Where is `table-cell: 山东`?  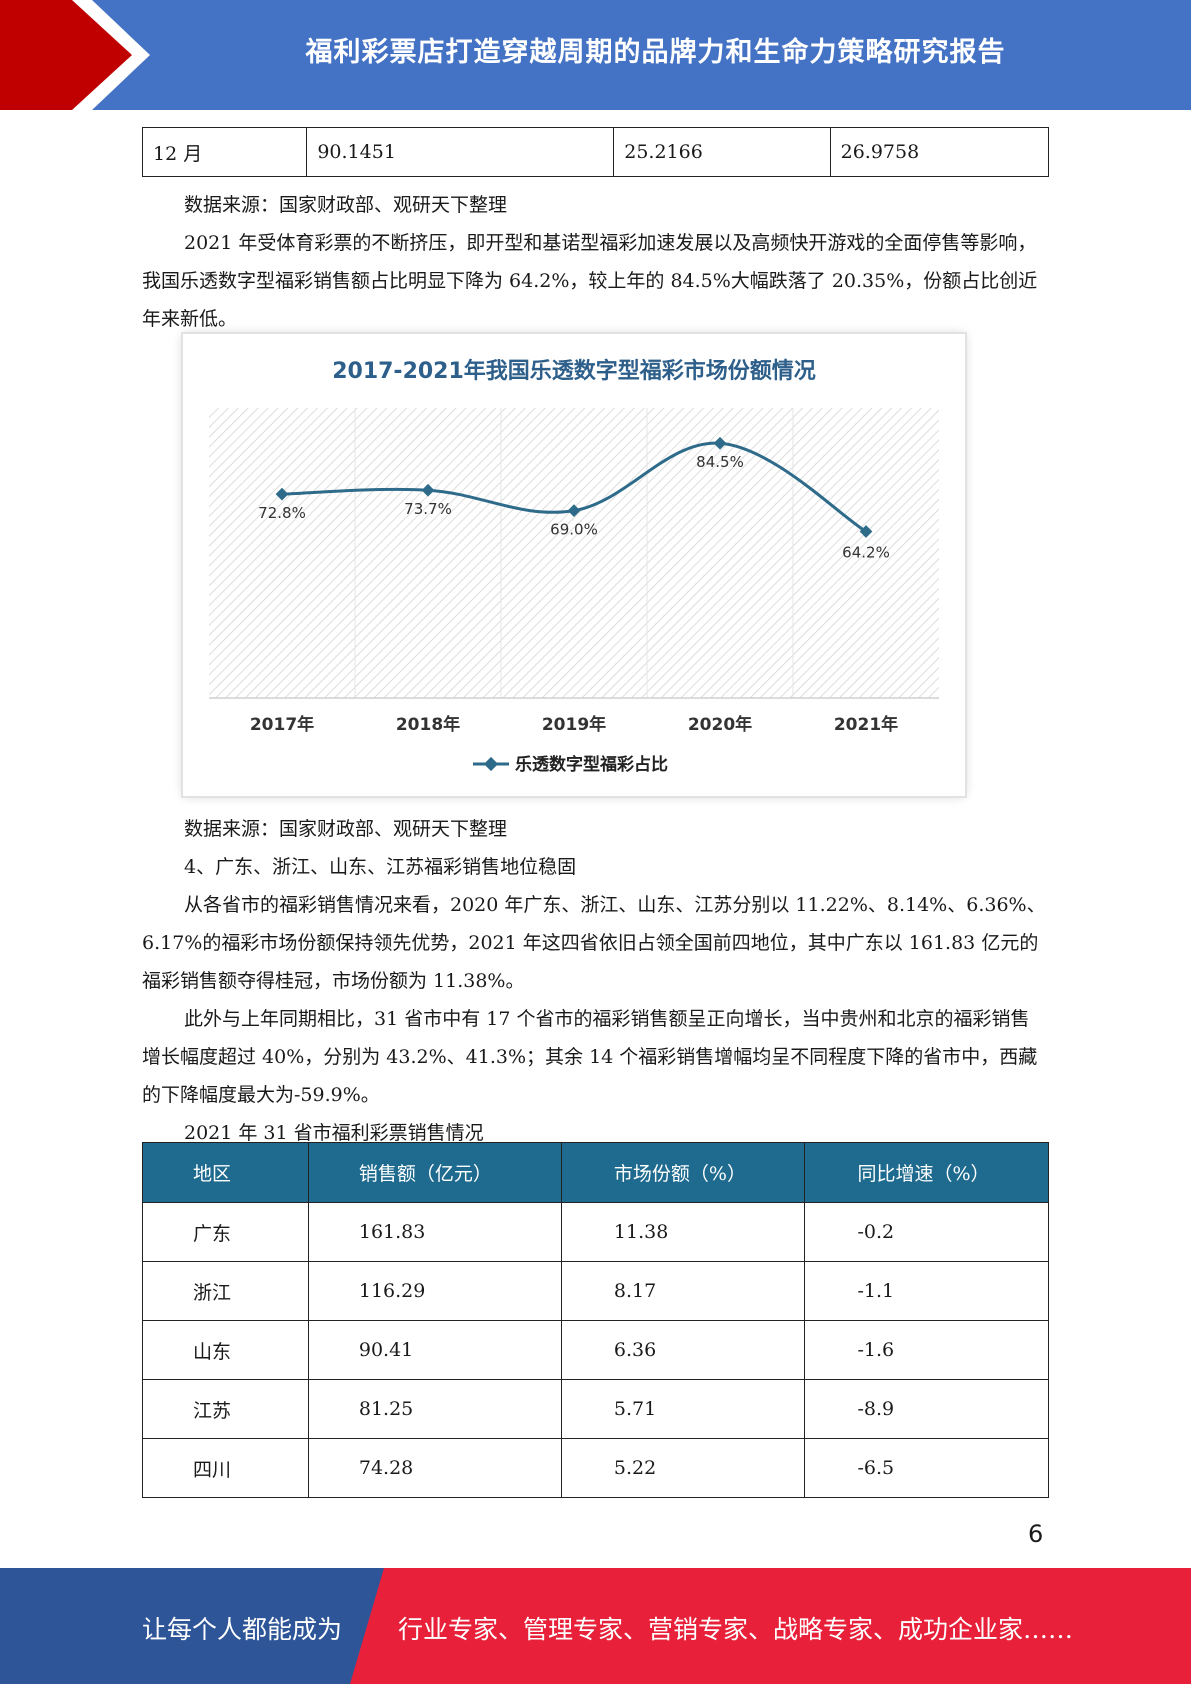
table-cell: 山东 is located at coordinates (225, 1350).